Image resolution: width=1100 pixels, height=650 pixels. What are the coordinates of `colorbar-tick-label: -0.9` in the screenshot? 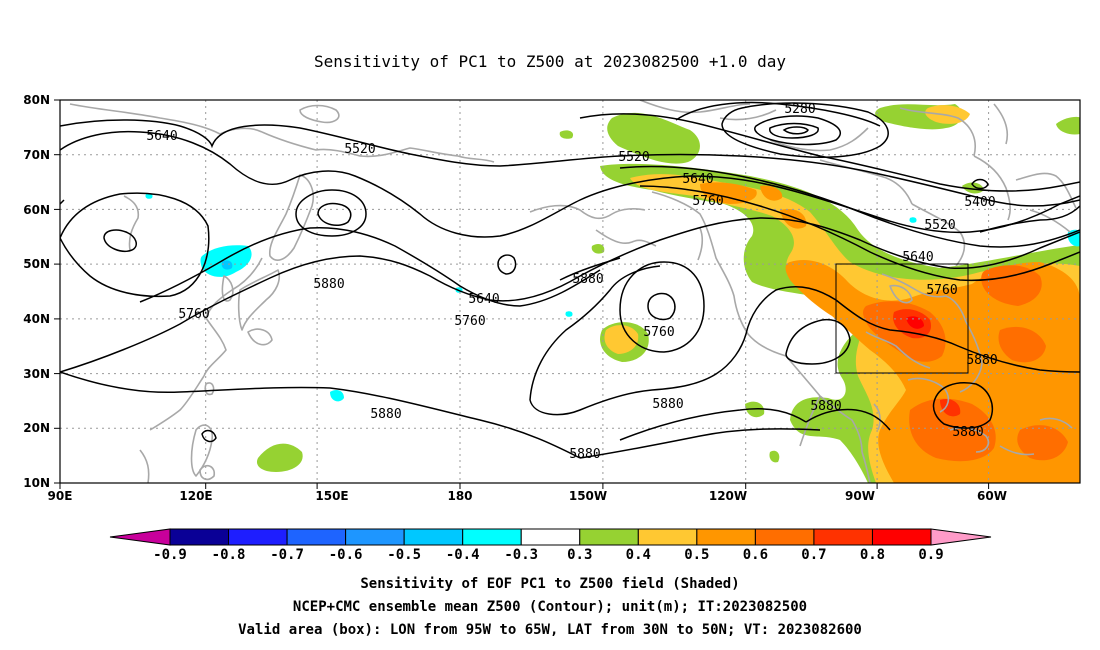 It's located at (170, 555).